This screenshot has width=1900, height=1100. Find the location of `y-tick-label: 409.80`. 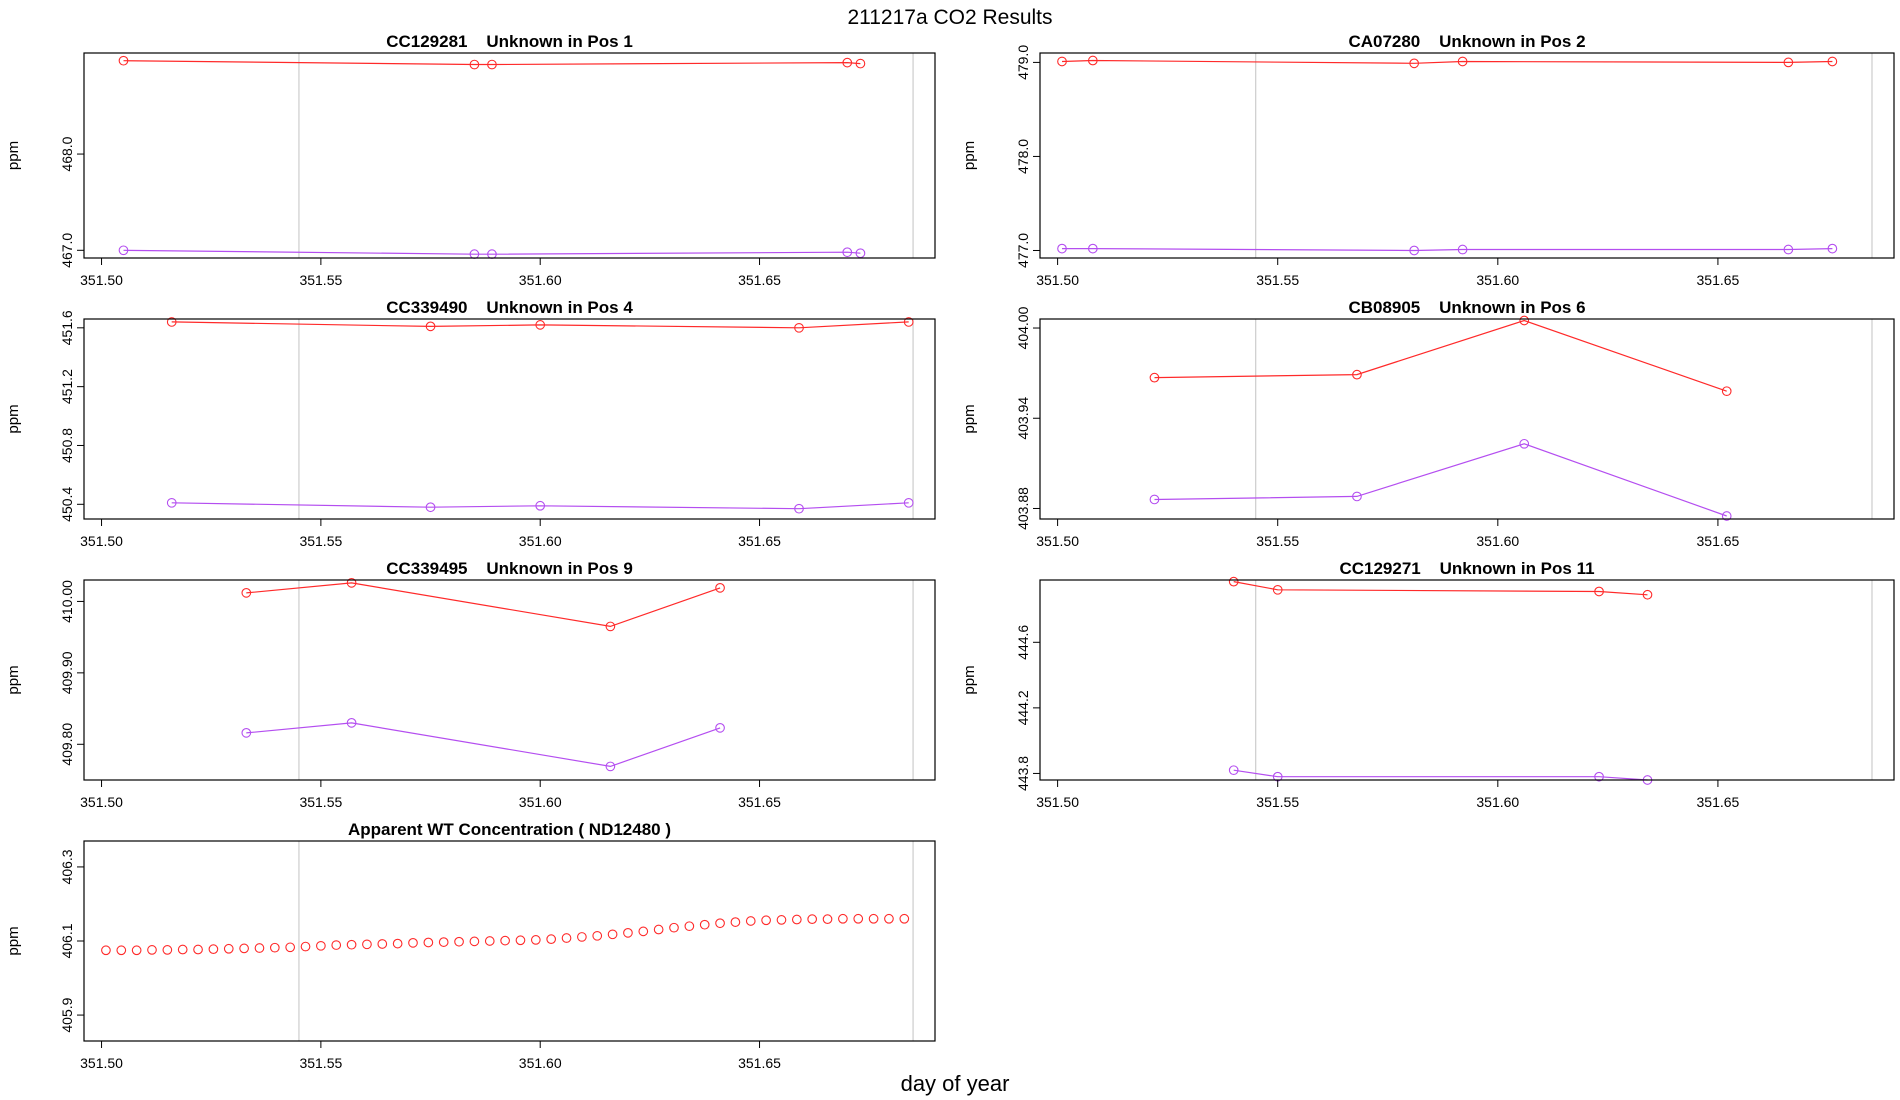

y-tick-label: 409.80 is located at coordinates (67, 744).